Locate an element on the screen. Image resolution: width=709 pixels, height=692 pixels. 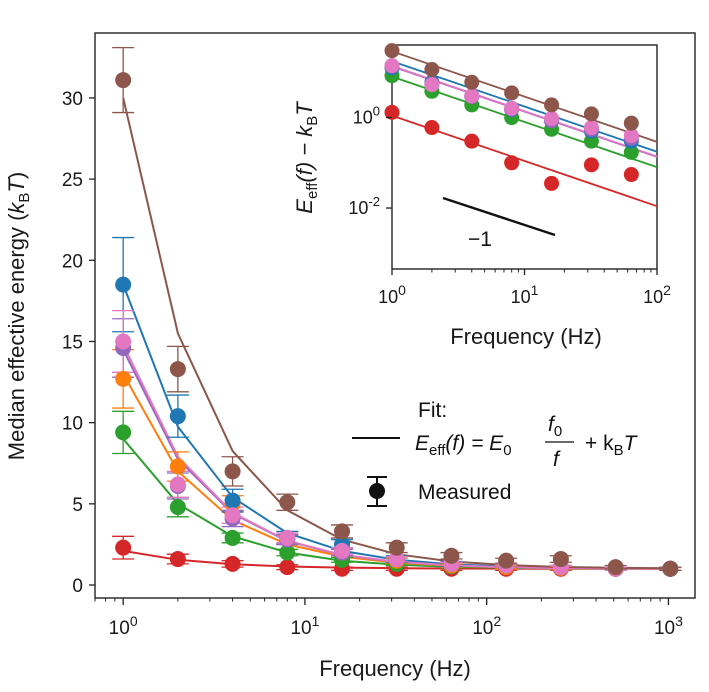
slope-indicator-label: −1 is located at coordinates (480, 239).